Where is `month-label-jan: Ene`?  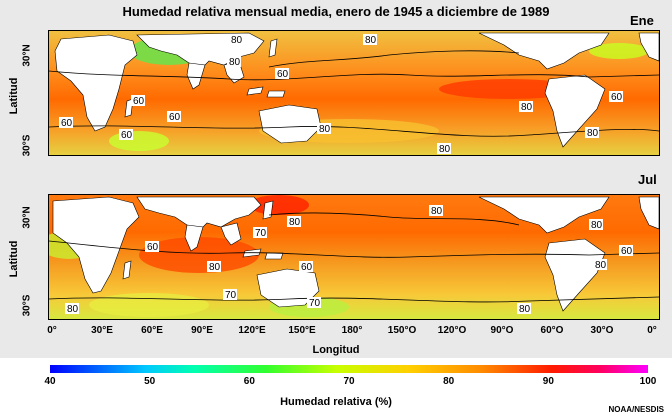 month-label-jan: Ene is located at coordinates (642, 20).